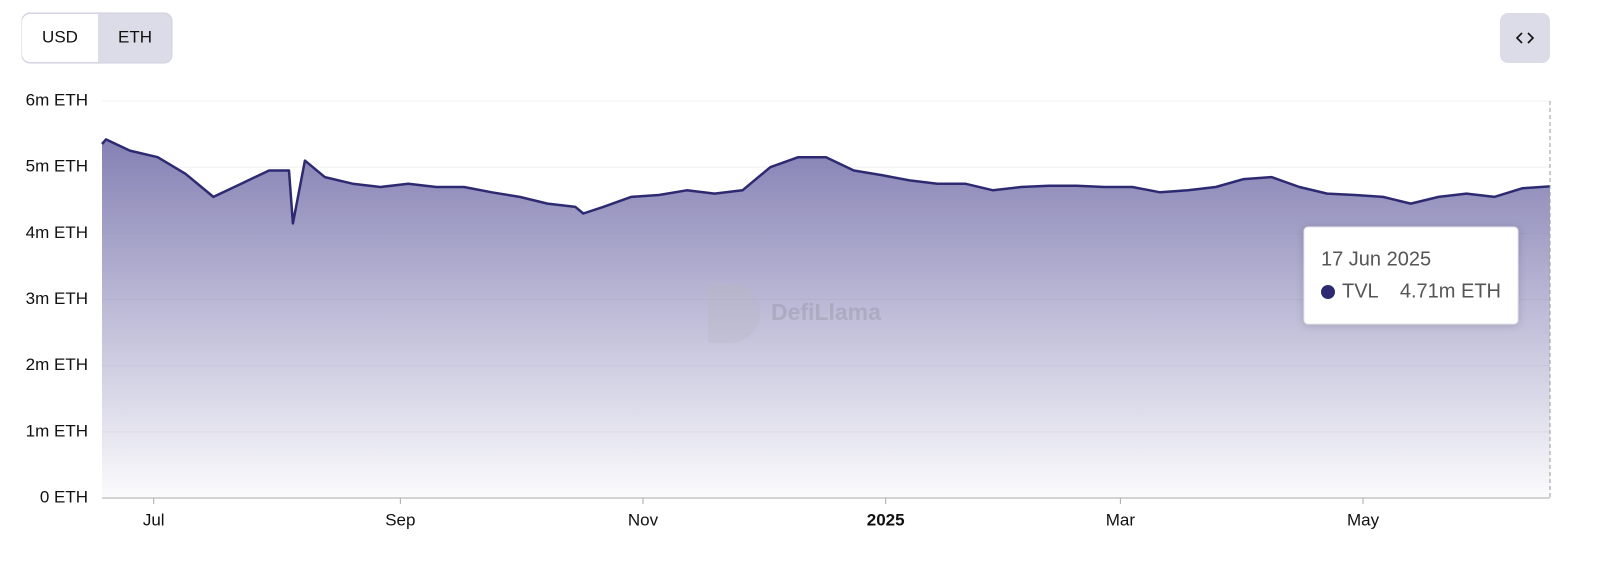 Image resolution: width=1600 pixels, height=567 pixels. I want to click on eth-label: ETH, so click(135, 36).